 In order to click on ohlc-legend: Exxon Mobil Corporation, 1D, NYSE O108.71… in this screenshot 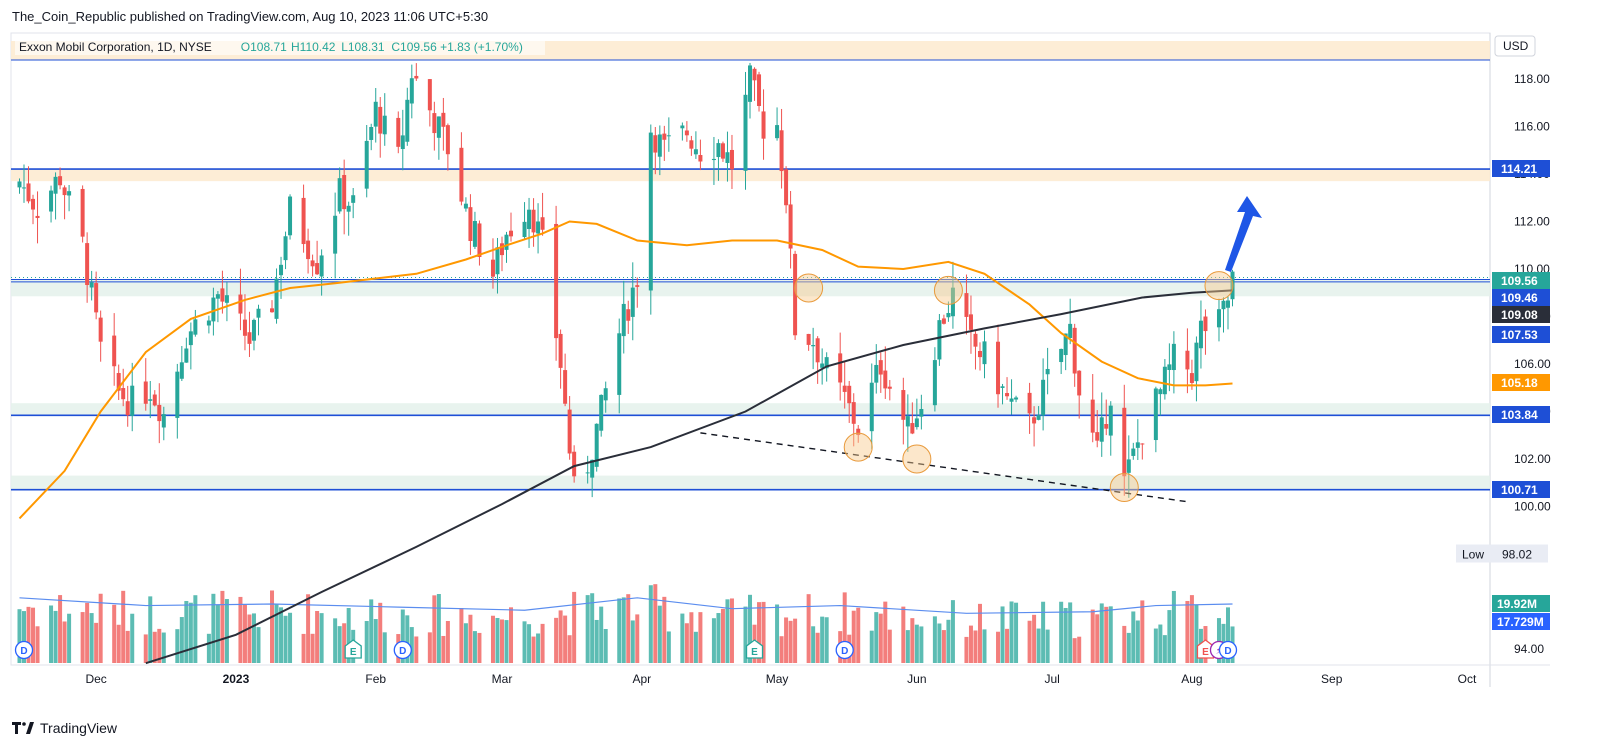, I will do `click(280, 46)`.